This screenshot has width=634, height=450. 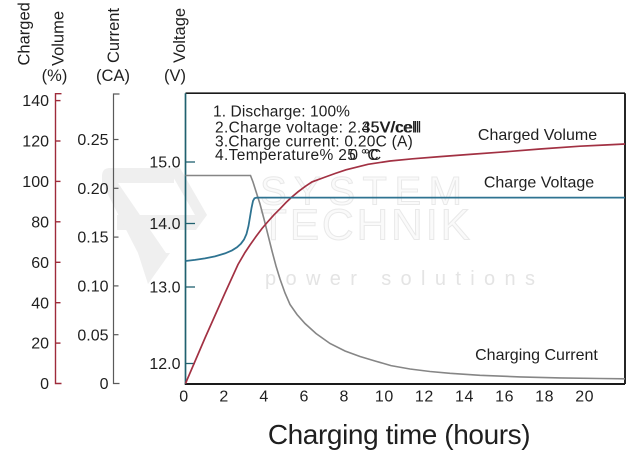 What do you see at coordinates (224, 397) in the screenshot?
I see `svg-text: 2` at bounding box center [224, 397].